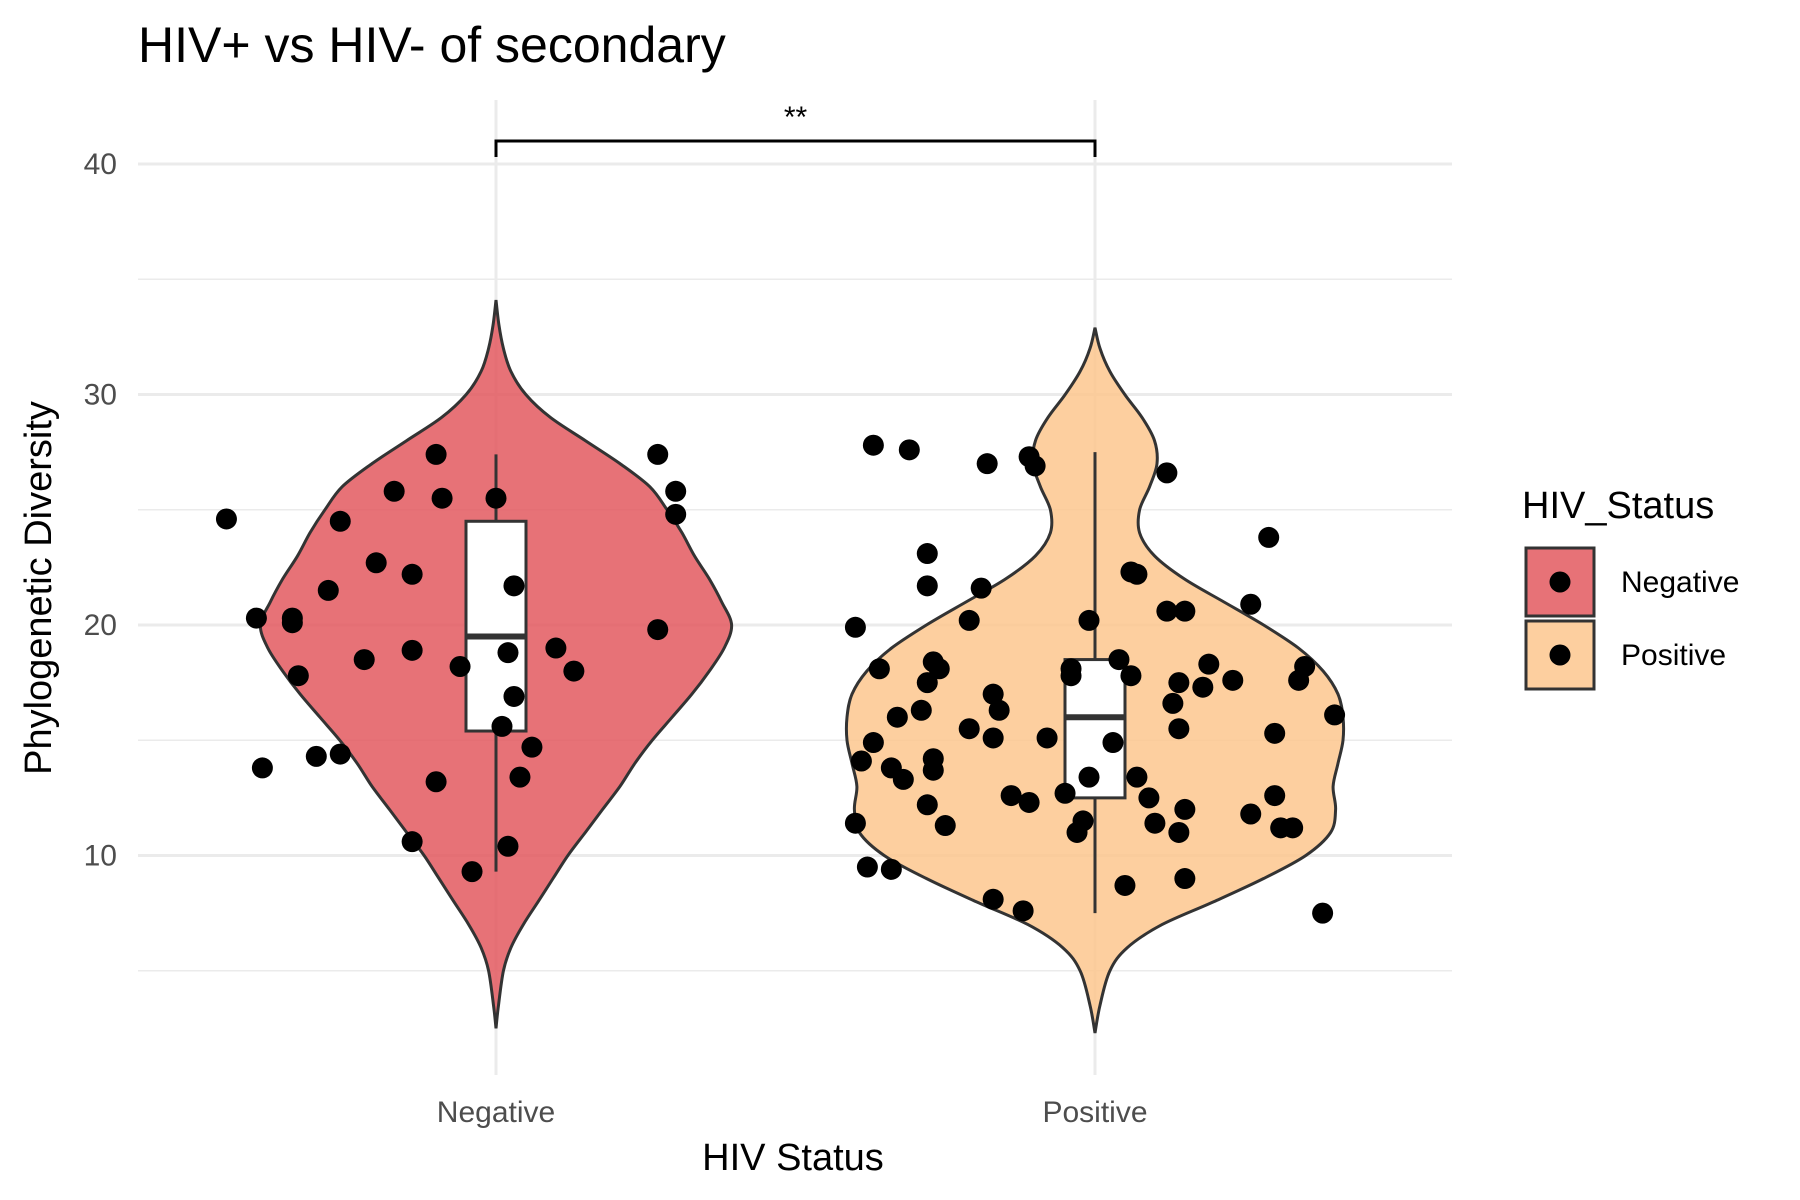 Image resolution: width=1800 pixels, height=1200 pixels. What do you see at coordinates (1094, 1112) in the screenshot?
I see `x-tick-label: Positive` at bounding box center [1094, 1112].